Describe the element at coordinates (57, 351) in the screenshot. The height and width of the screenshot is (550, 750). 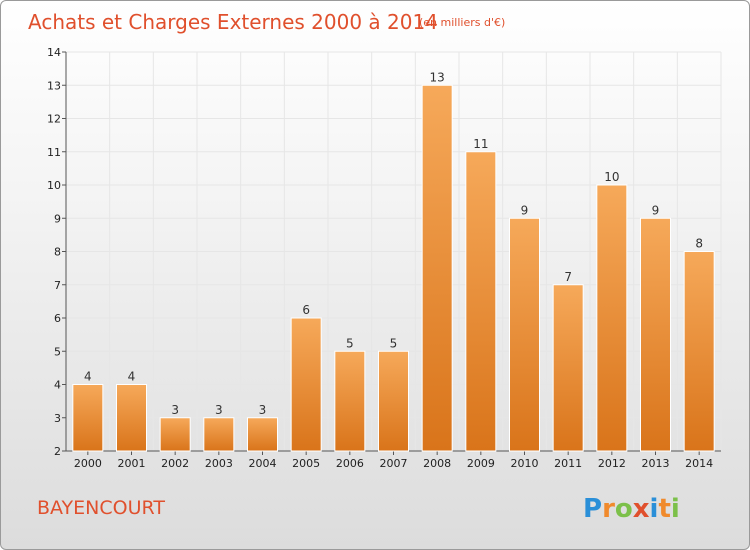
I see `y-tick-label: 5` at that location.